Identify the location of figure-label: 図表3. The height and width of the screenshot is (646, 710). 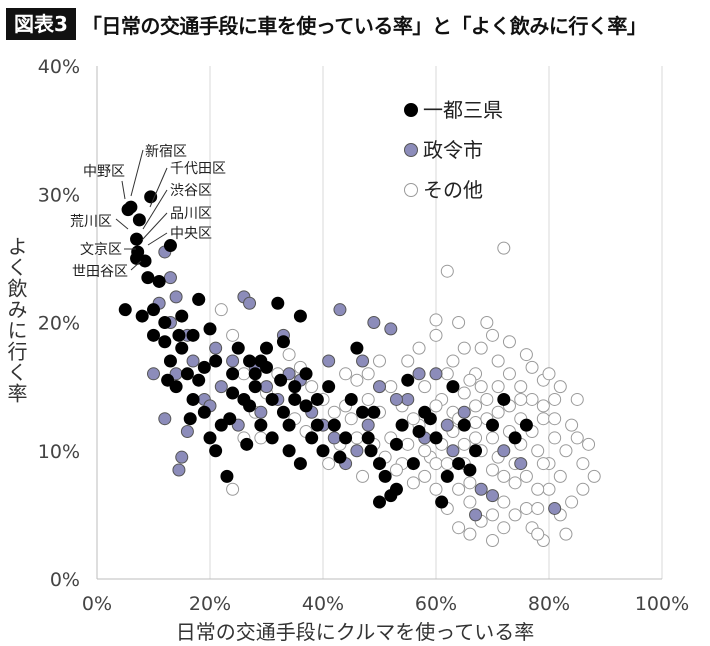
(41, 24).